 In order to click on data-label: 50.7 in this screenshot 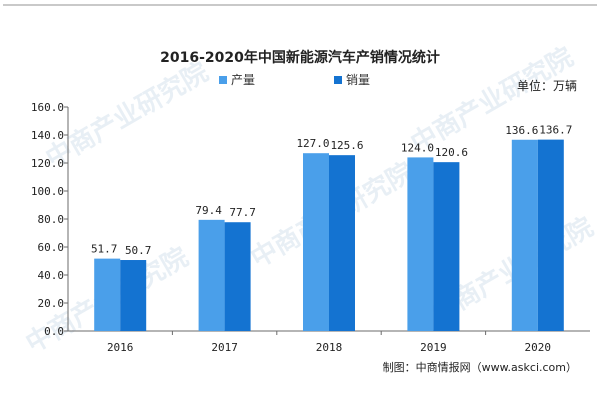, I will do `click(138, 250)`.